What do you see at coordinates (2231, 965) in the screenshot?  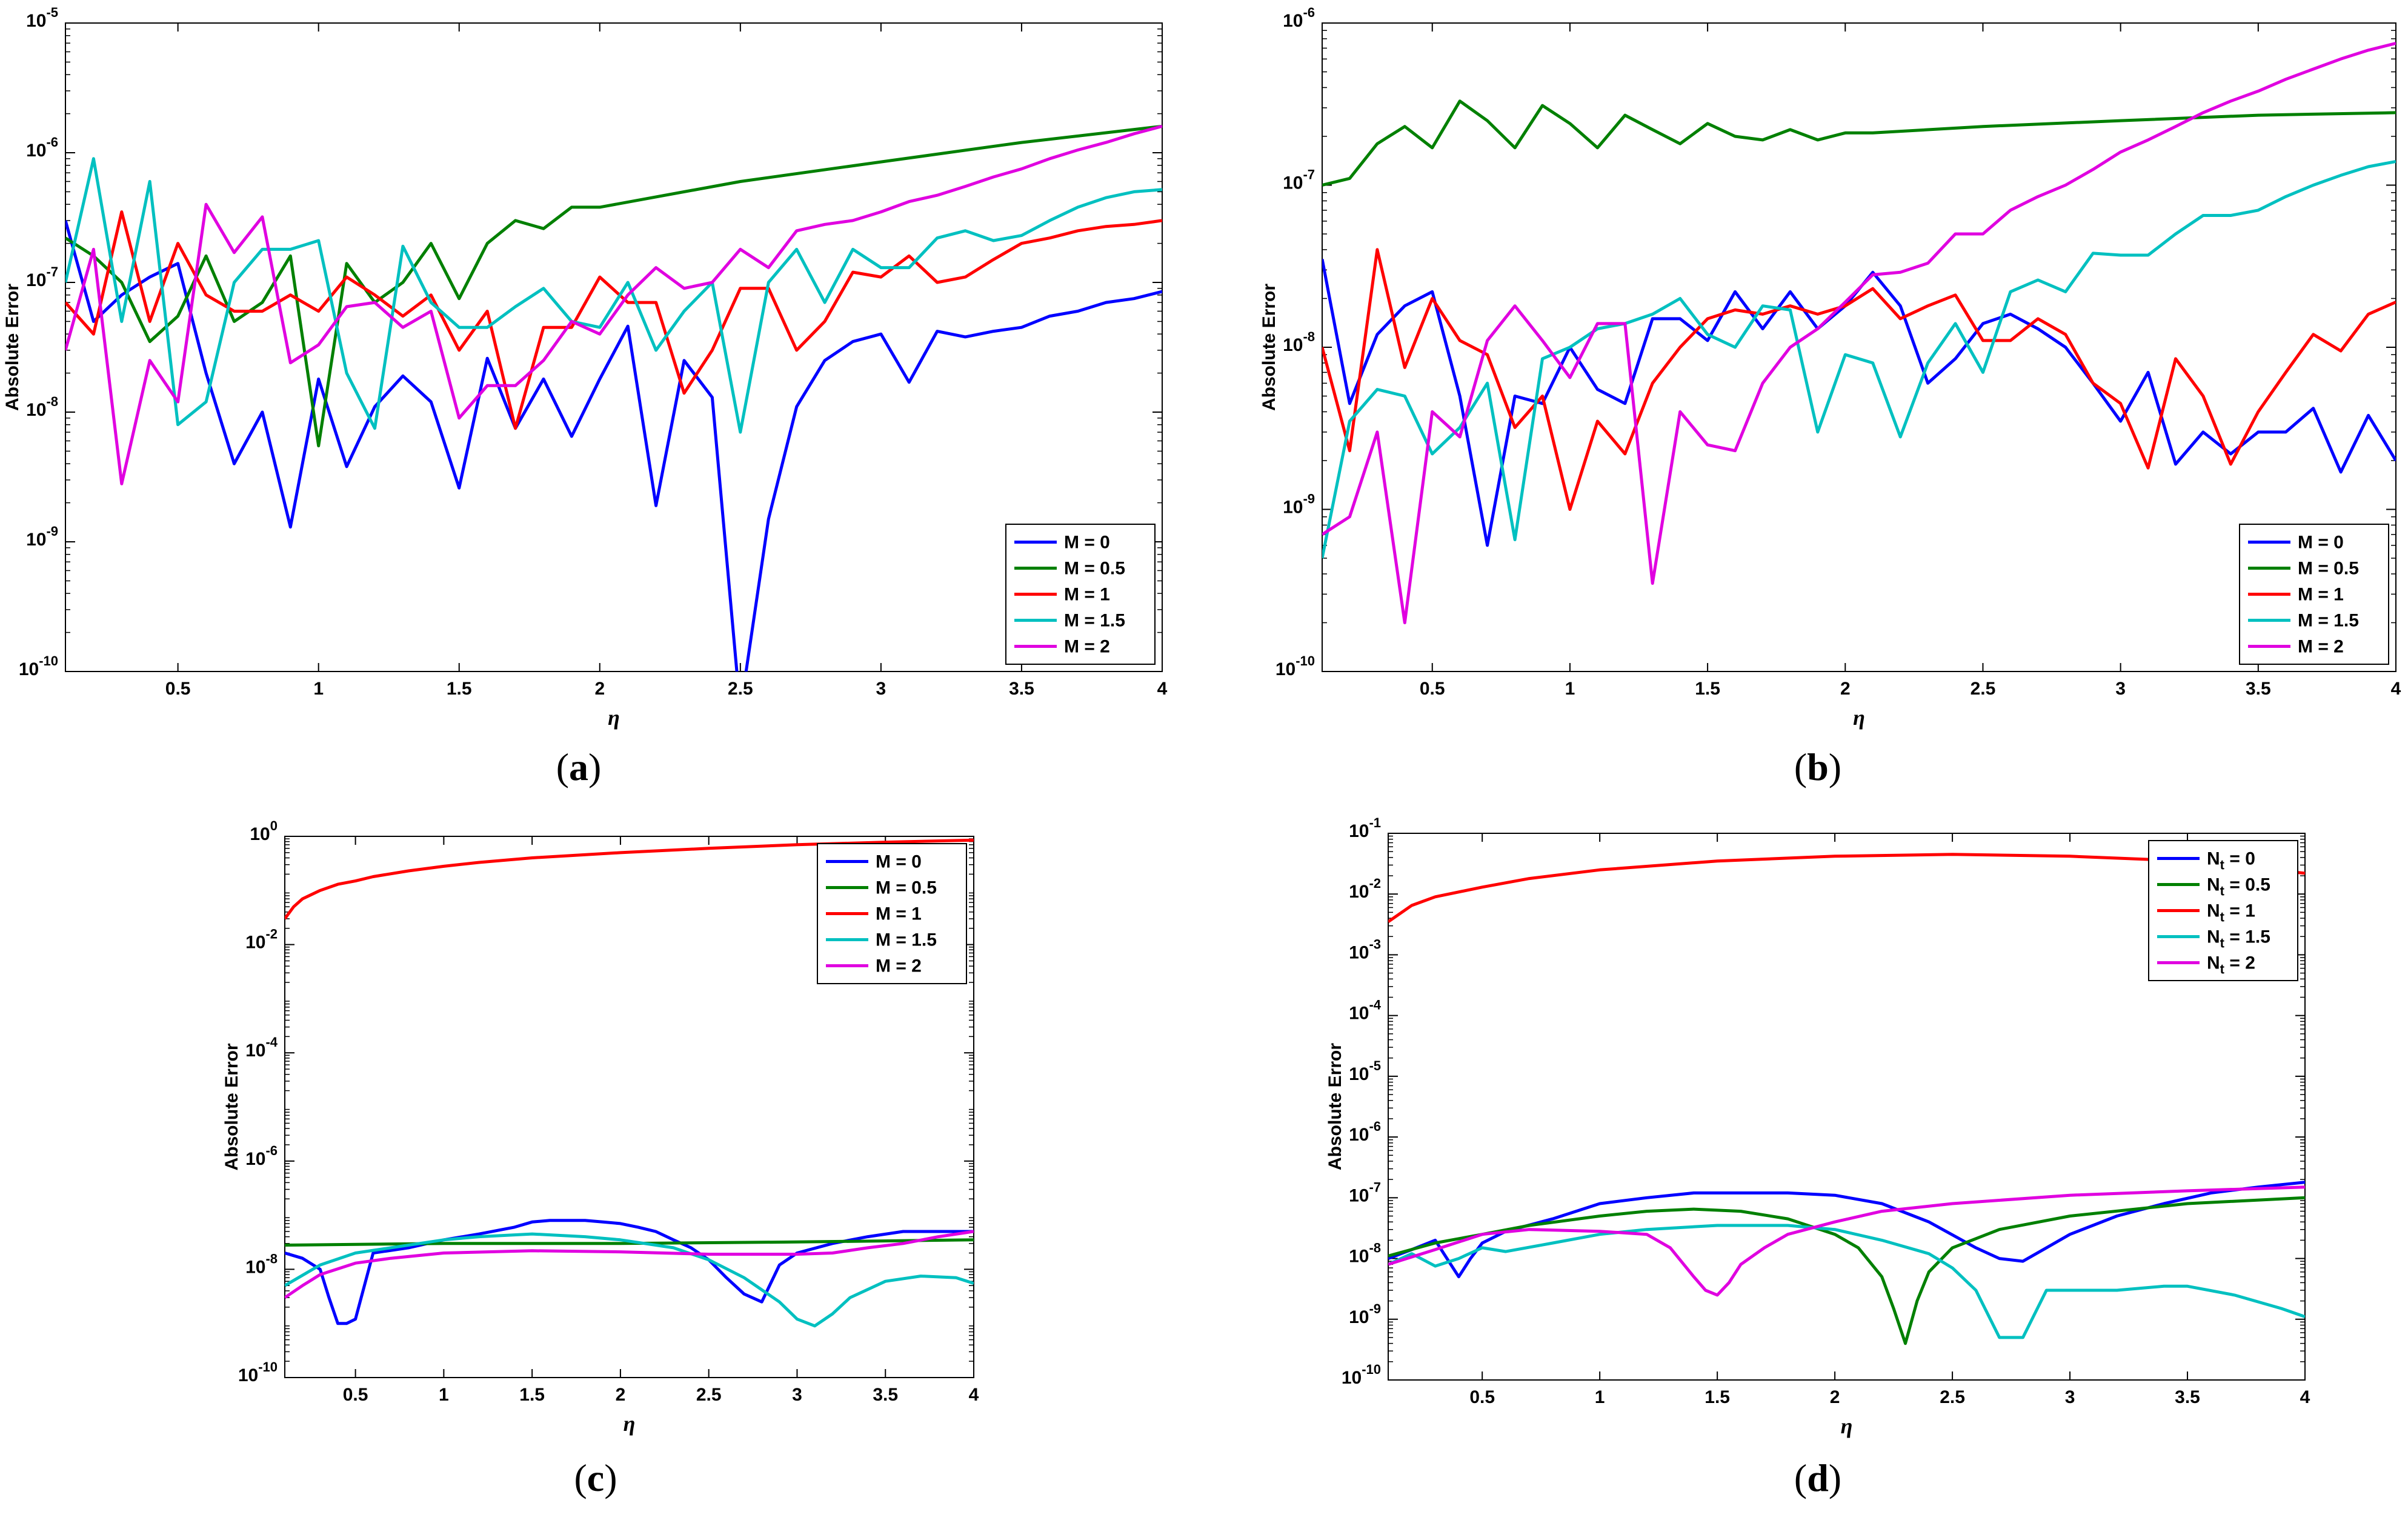 I see `legend-entry: Nt = 2` at bounding box center [2231, 965].